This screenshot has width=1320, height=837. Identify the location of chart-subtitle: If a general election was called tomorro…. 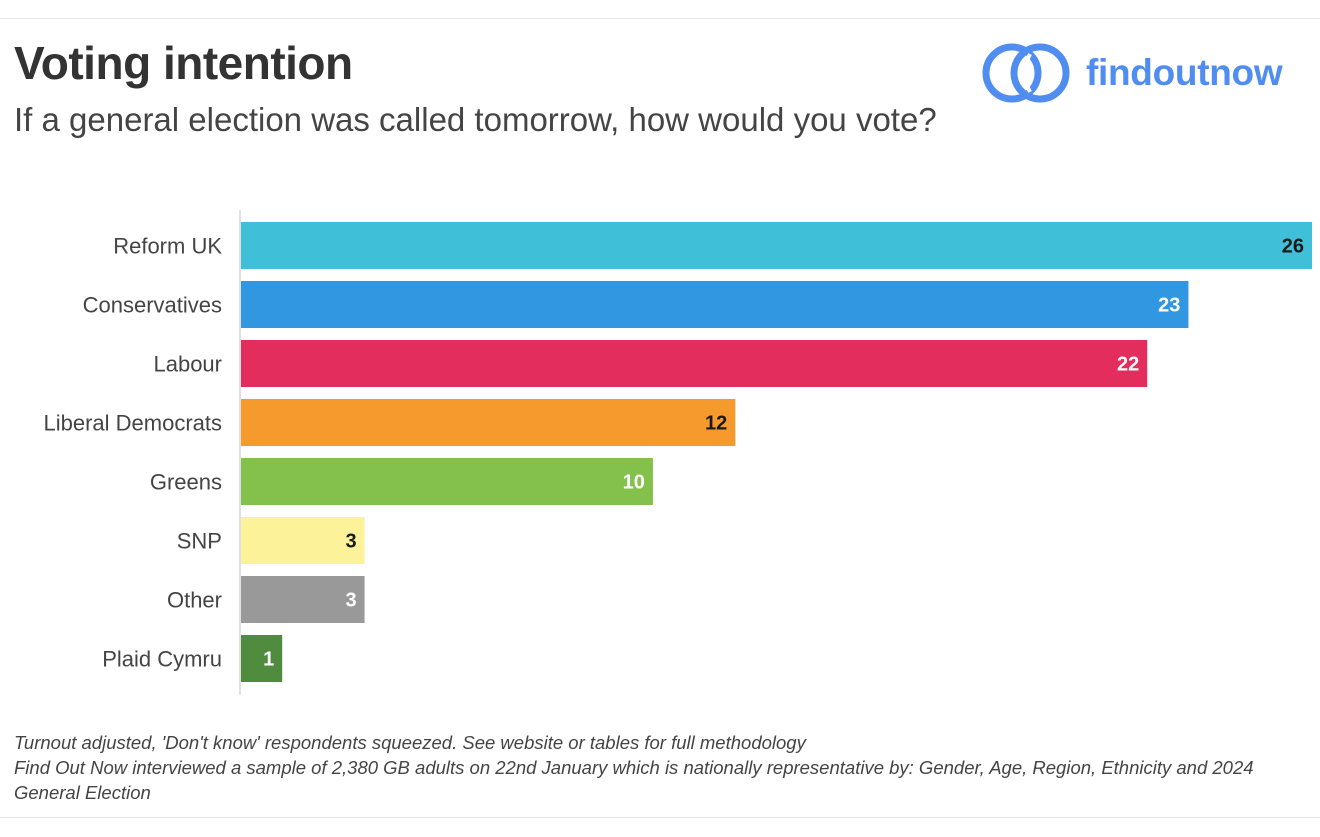
(475, 119).